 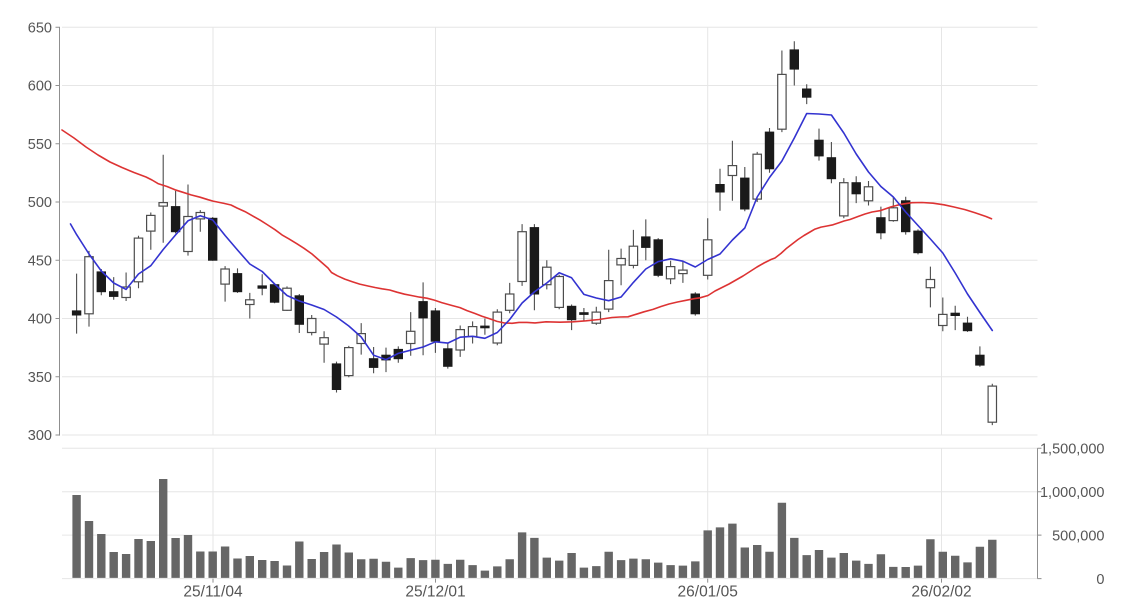 I want to click on svg-text: 550, so click(x=40, y=145).